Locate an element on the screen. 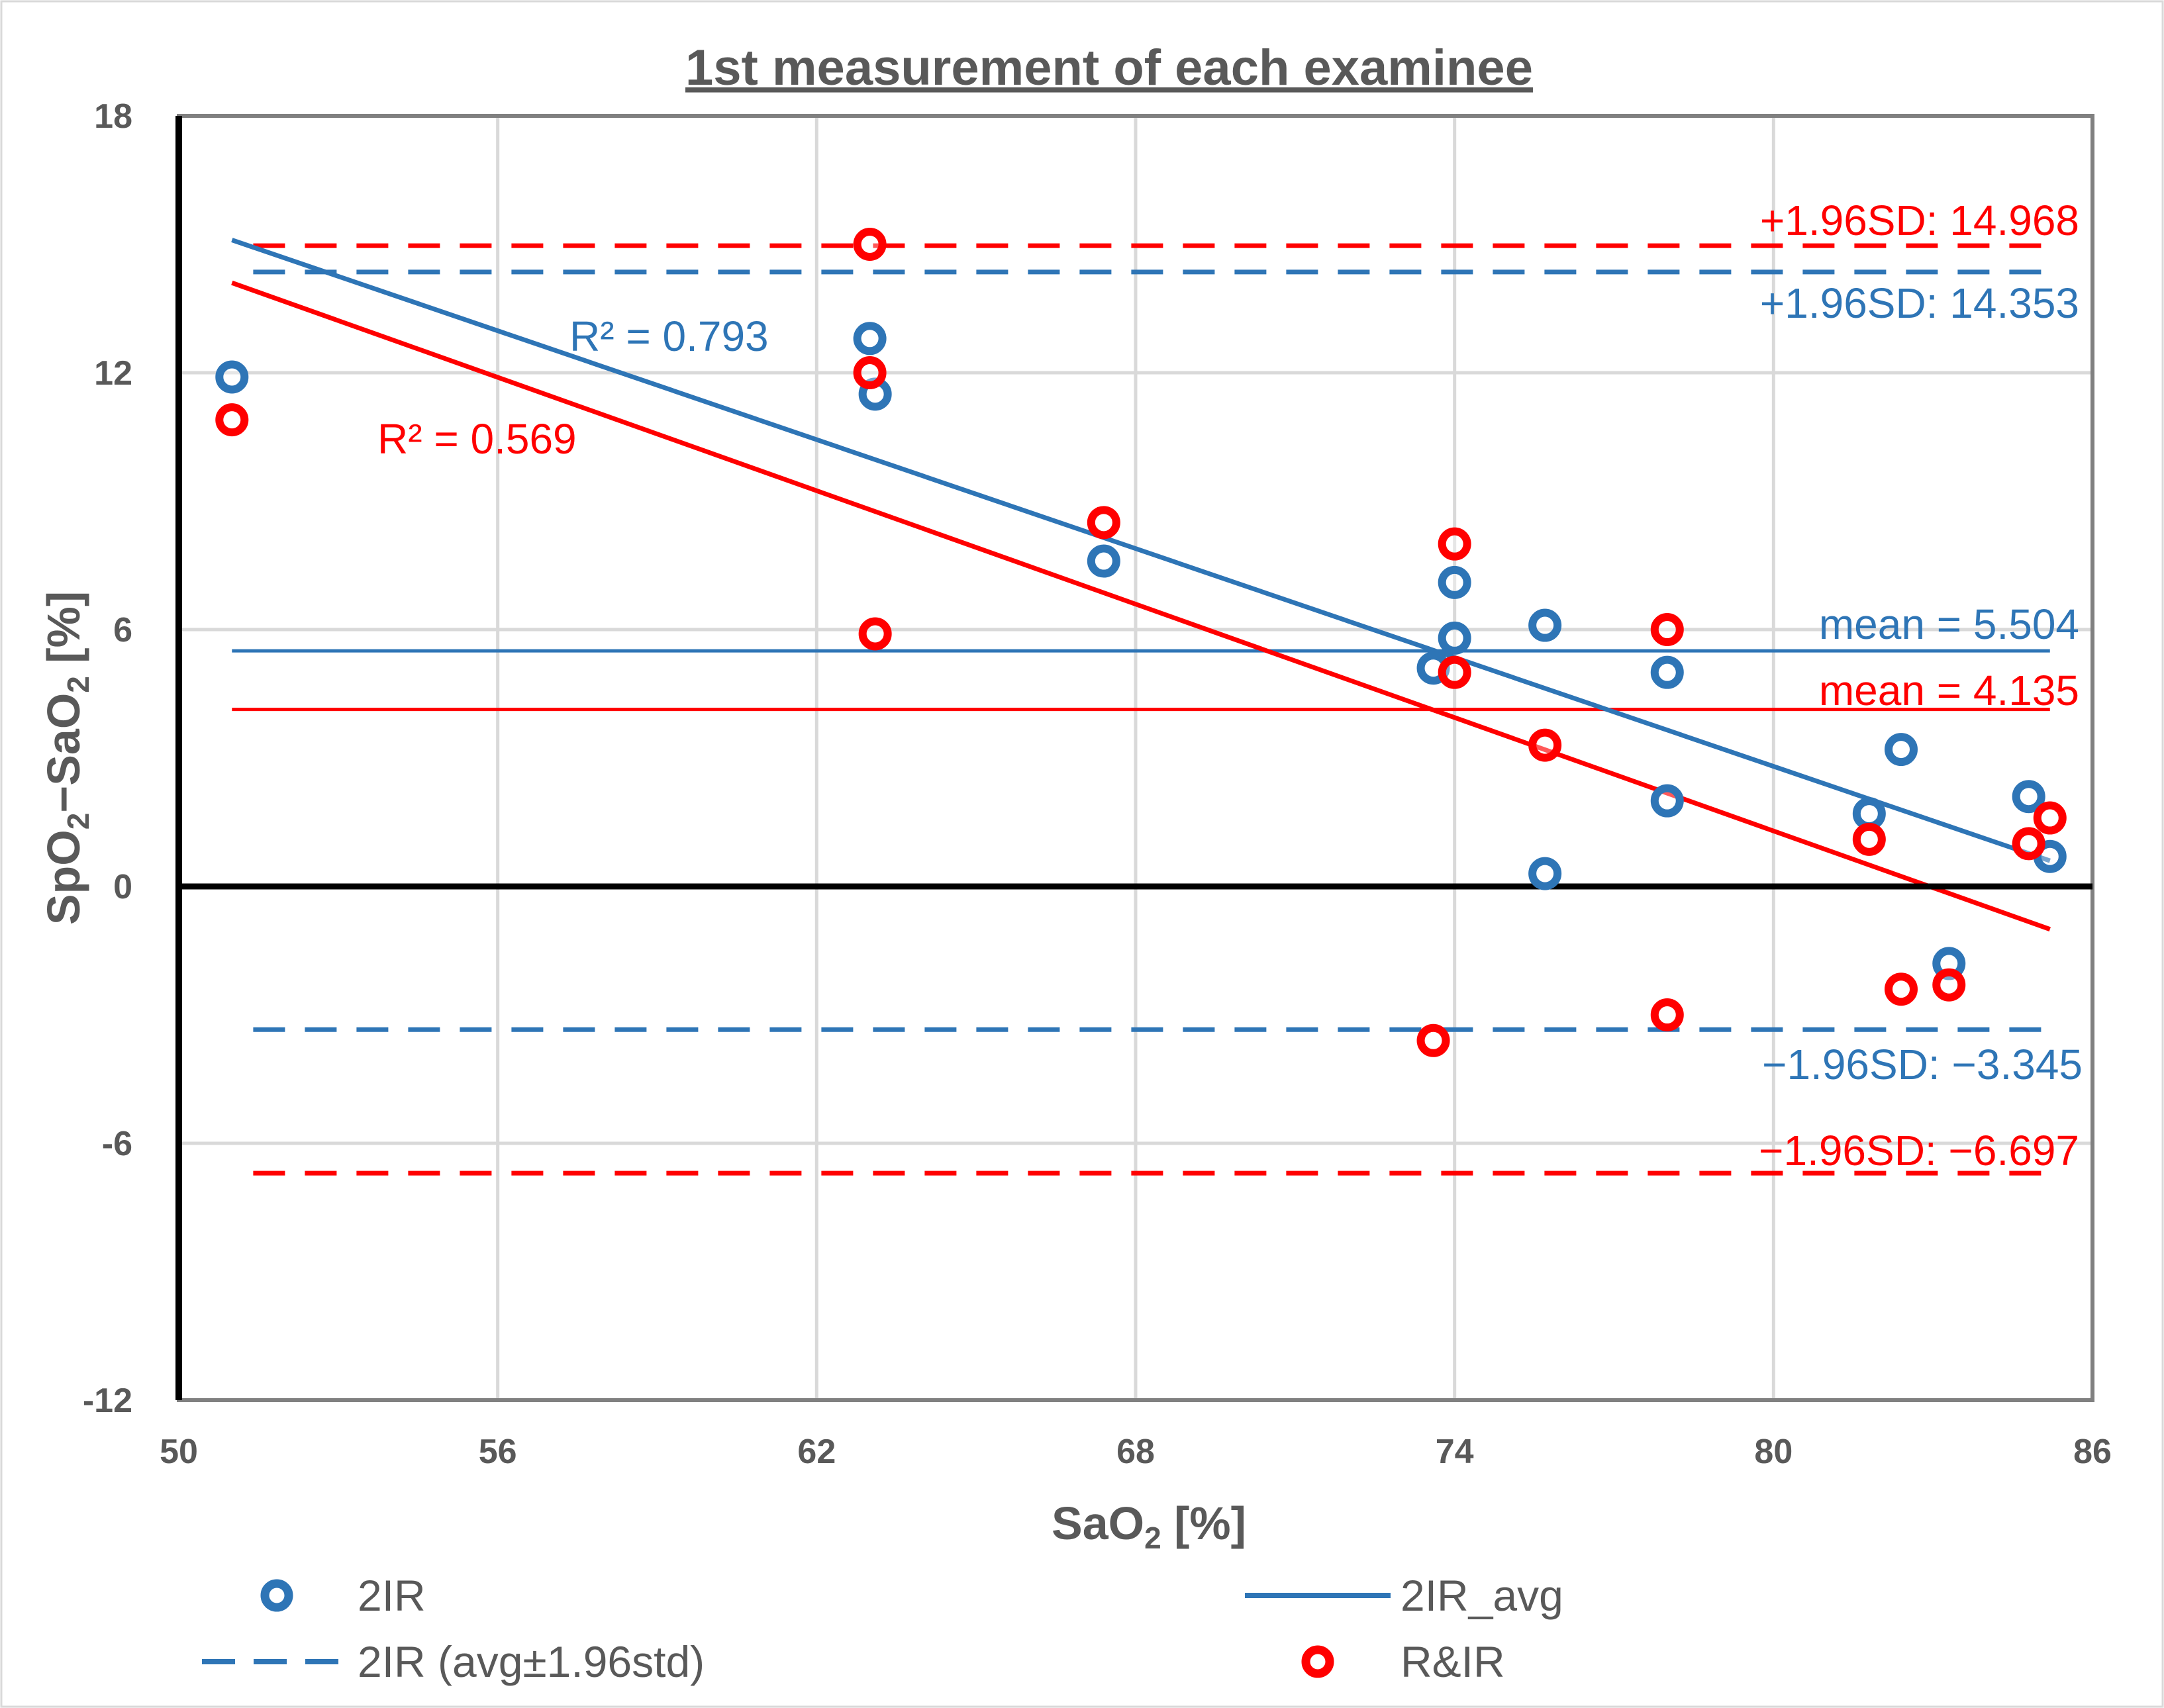 The image size is (2164, 1708). y-tick-label: -6 is located at coordinates (117, 1144).